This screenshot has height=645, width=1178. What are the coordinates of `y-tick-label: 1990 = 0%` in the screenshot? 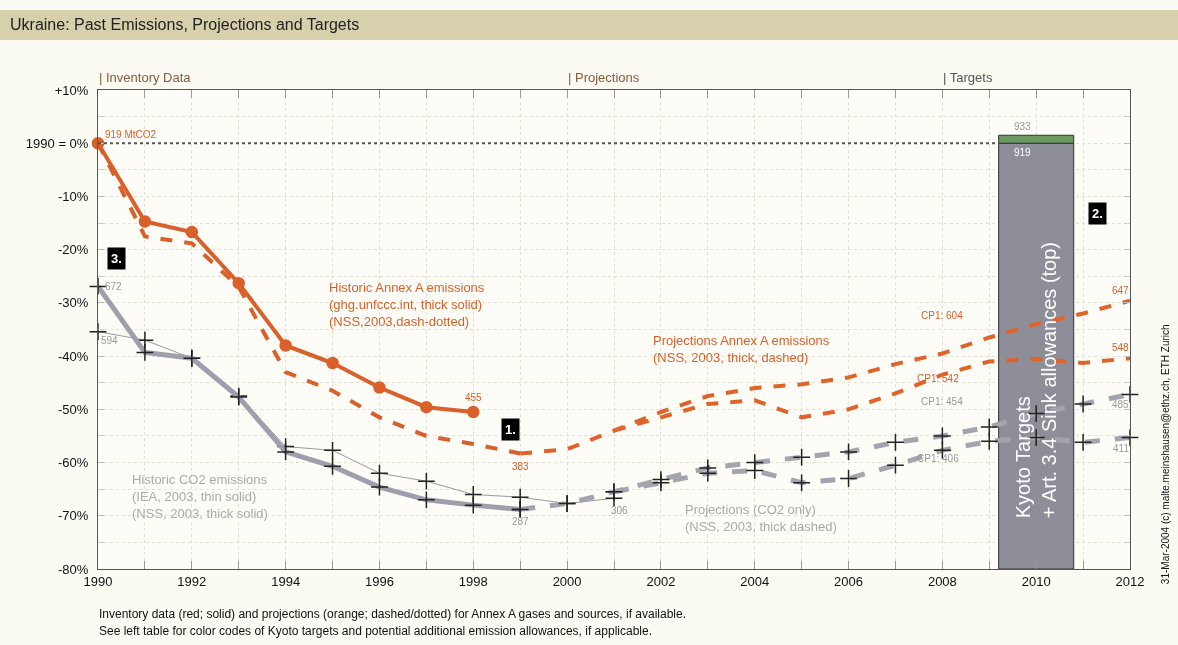 It's located at (57, 143).